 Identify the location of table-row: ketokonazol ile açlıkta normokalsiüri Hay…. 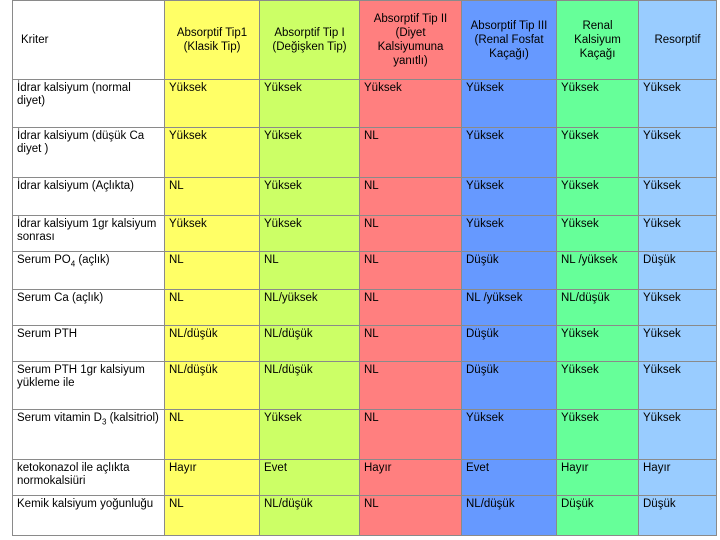
(364, 477).